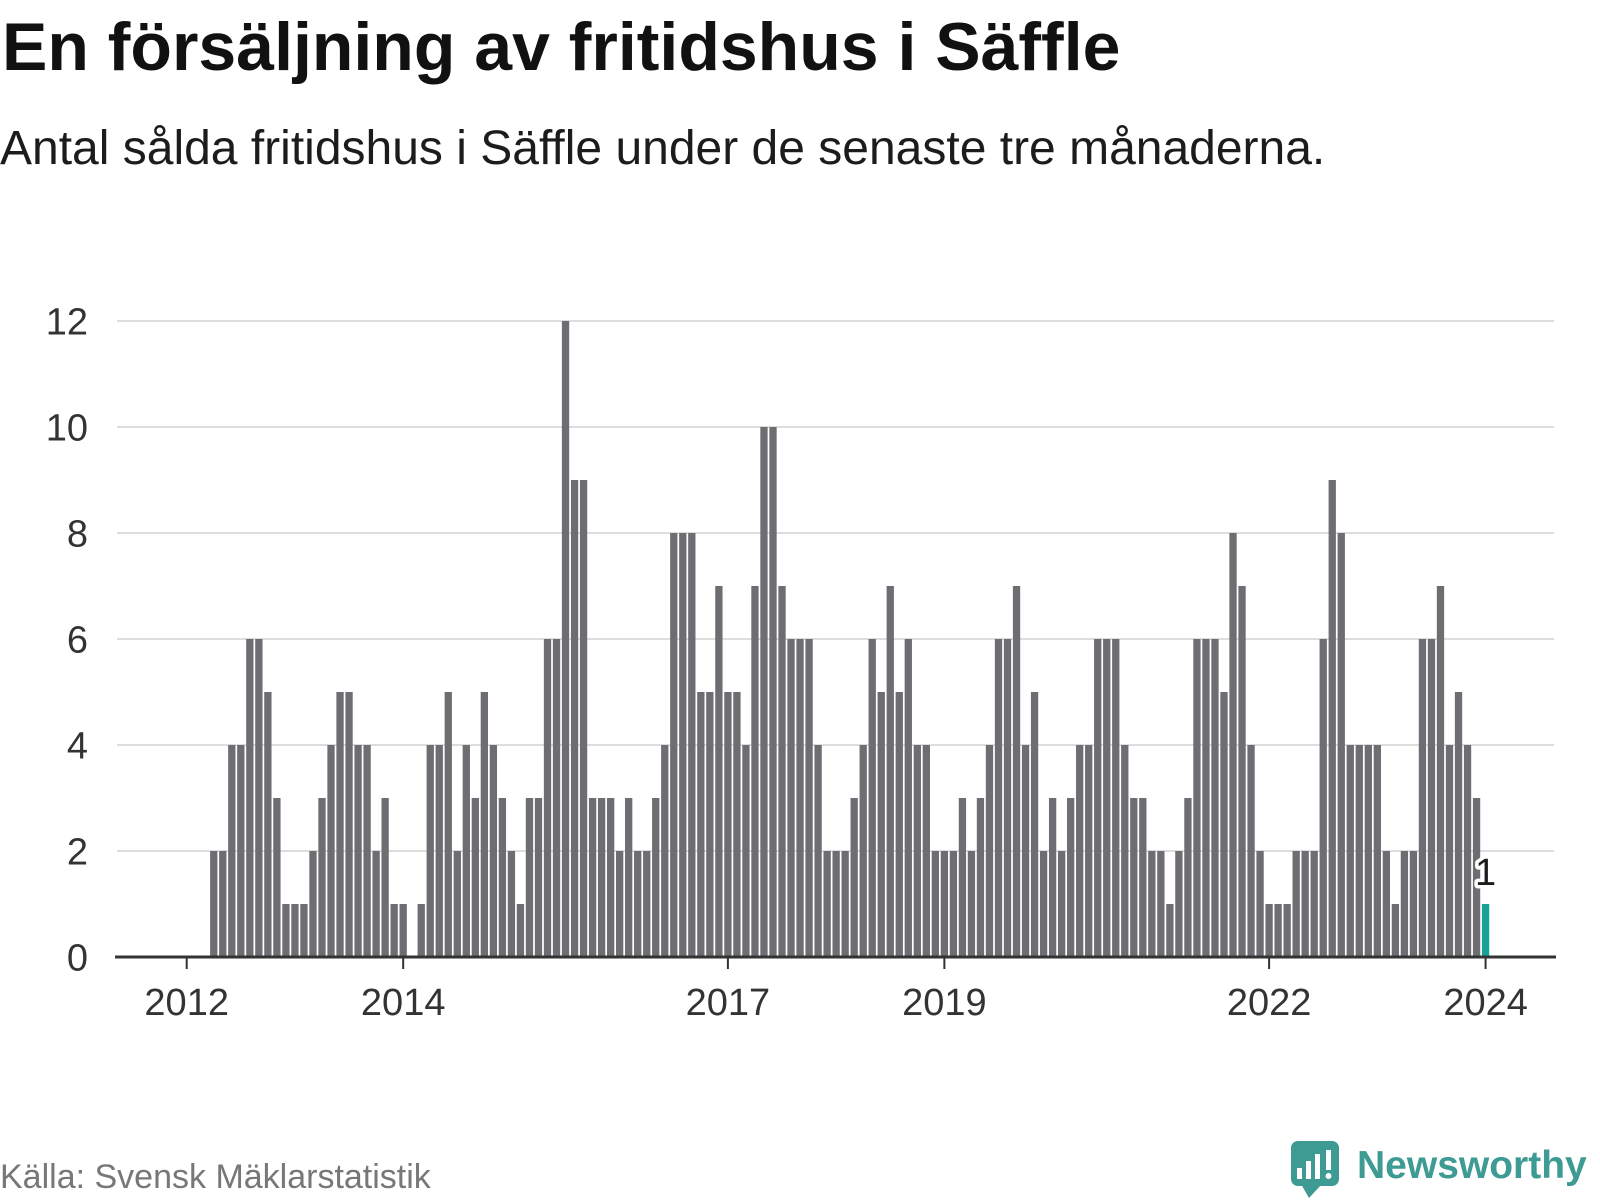 The image size is (1600, 1200). I want to click on y-tick-label: 8, so click(77, 535).